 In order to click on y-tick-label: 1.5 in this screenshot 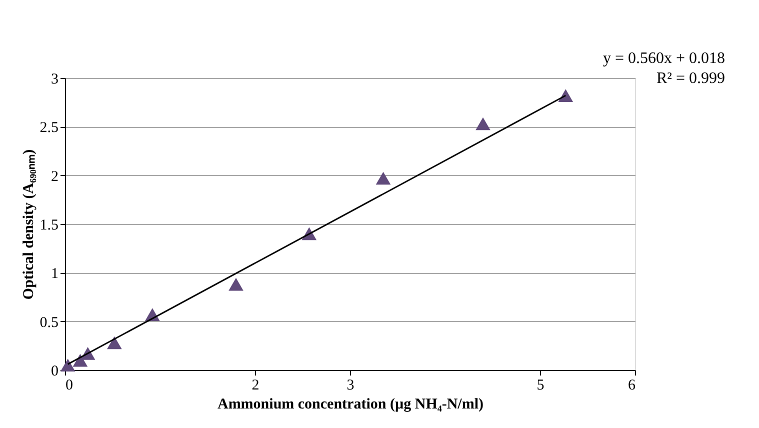, I will do `click(49, 226)`.